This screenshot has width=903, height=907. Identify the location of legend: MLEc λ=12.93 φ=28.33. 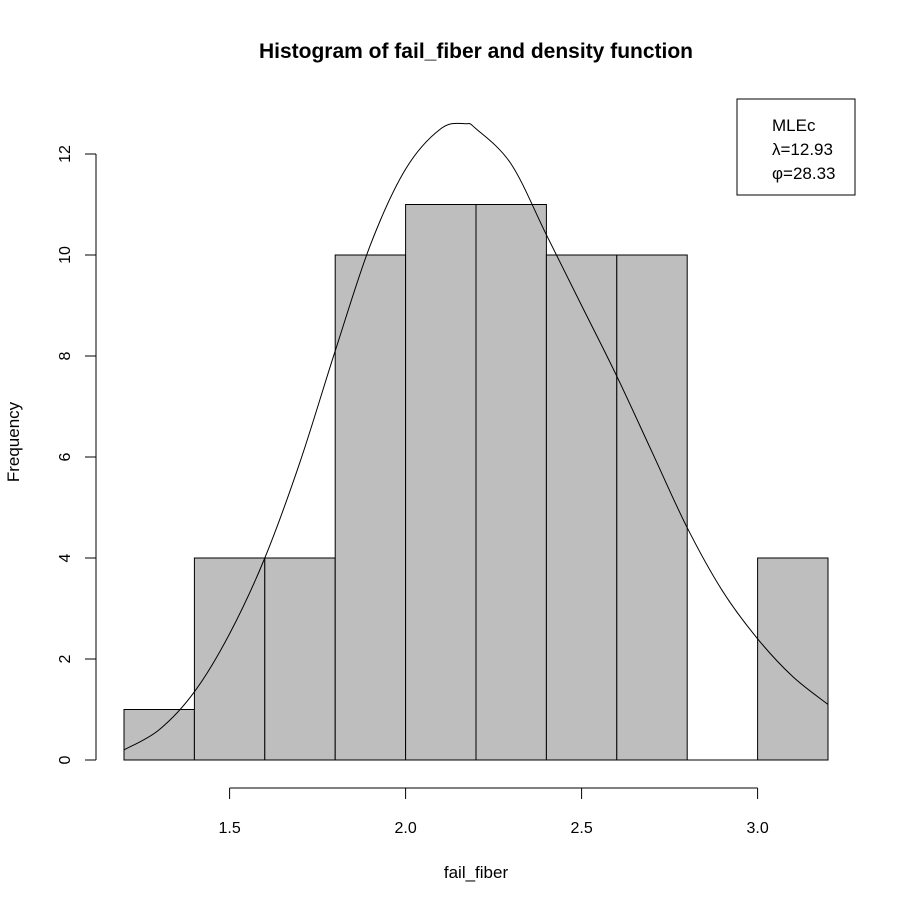
(796, 147).